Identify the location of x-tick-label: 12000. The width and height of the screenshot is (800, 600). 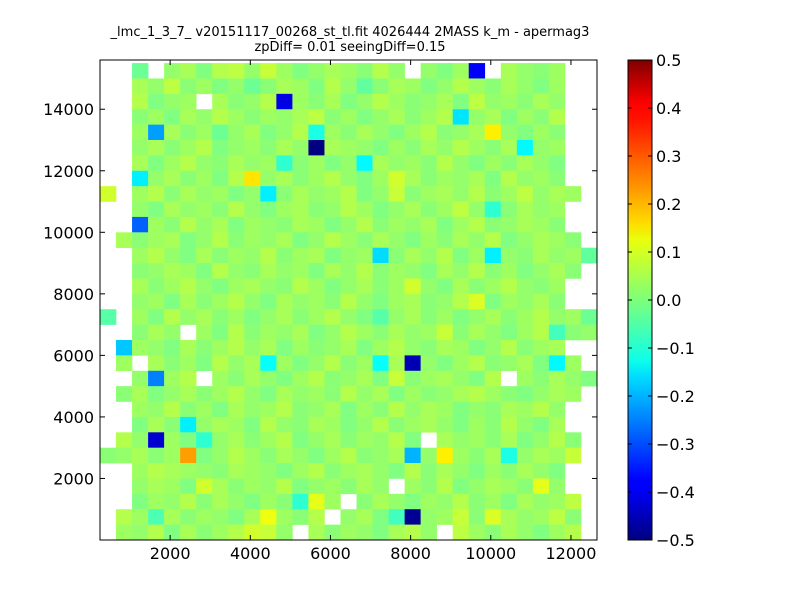
(570, 553).